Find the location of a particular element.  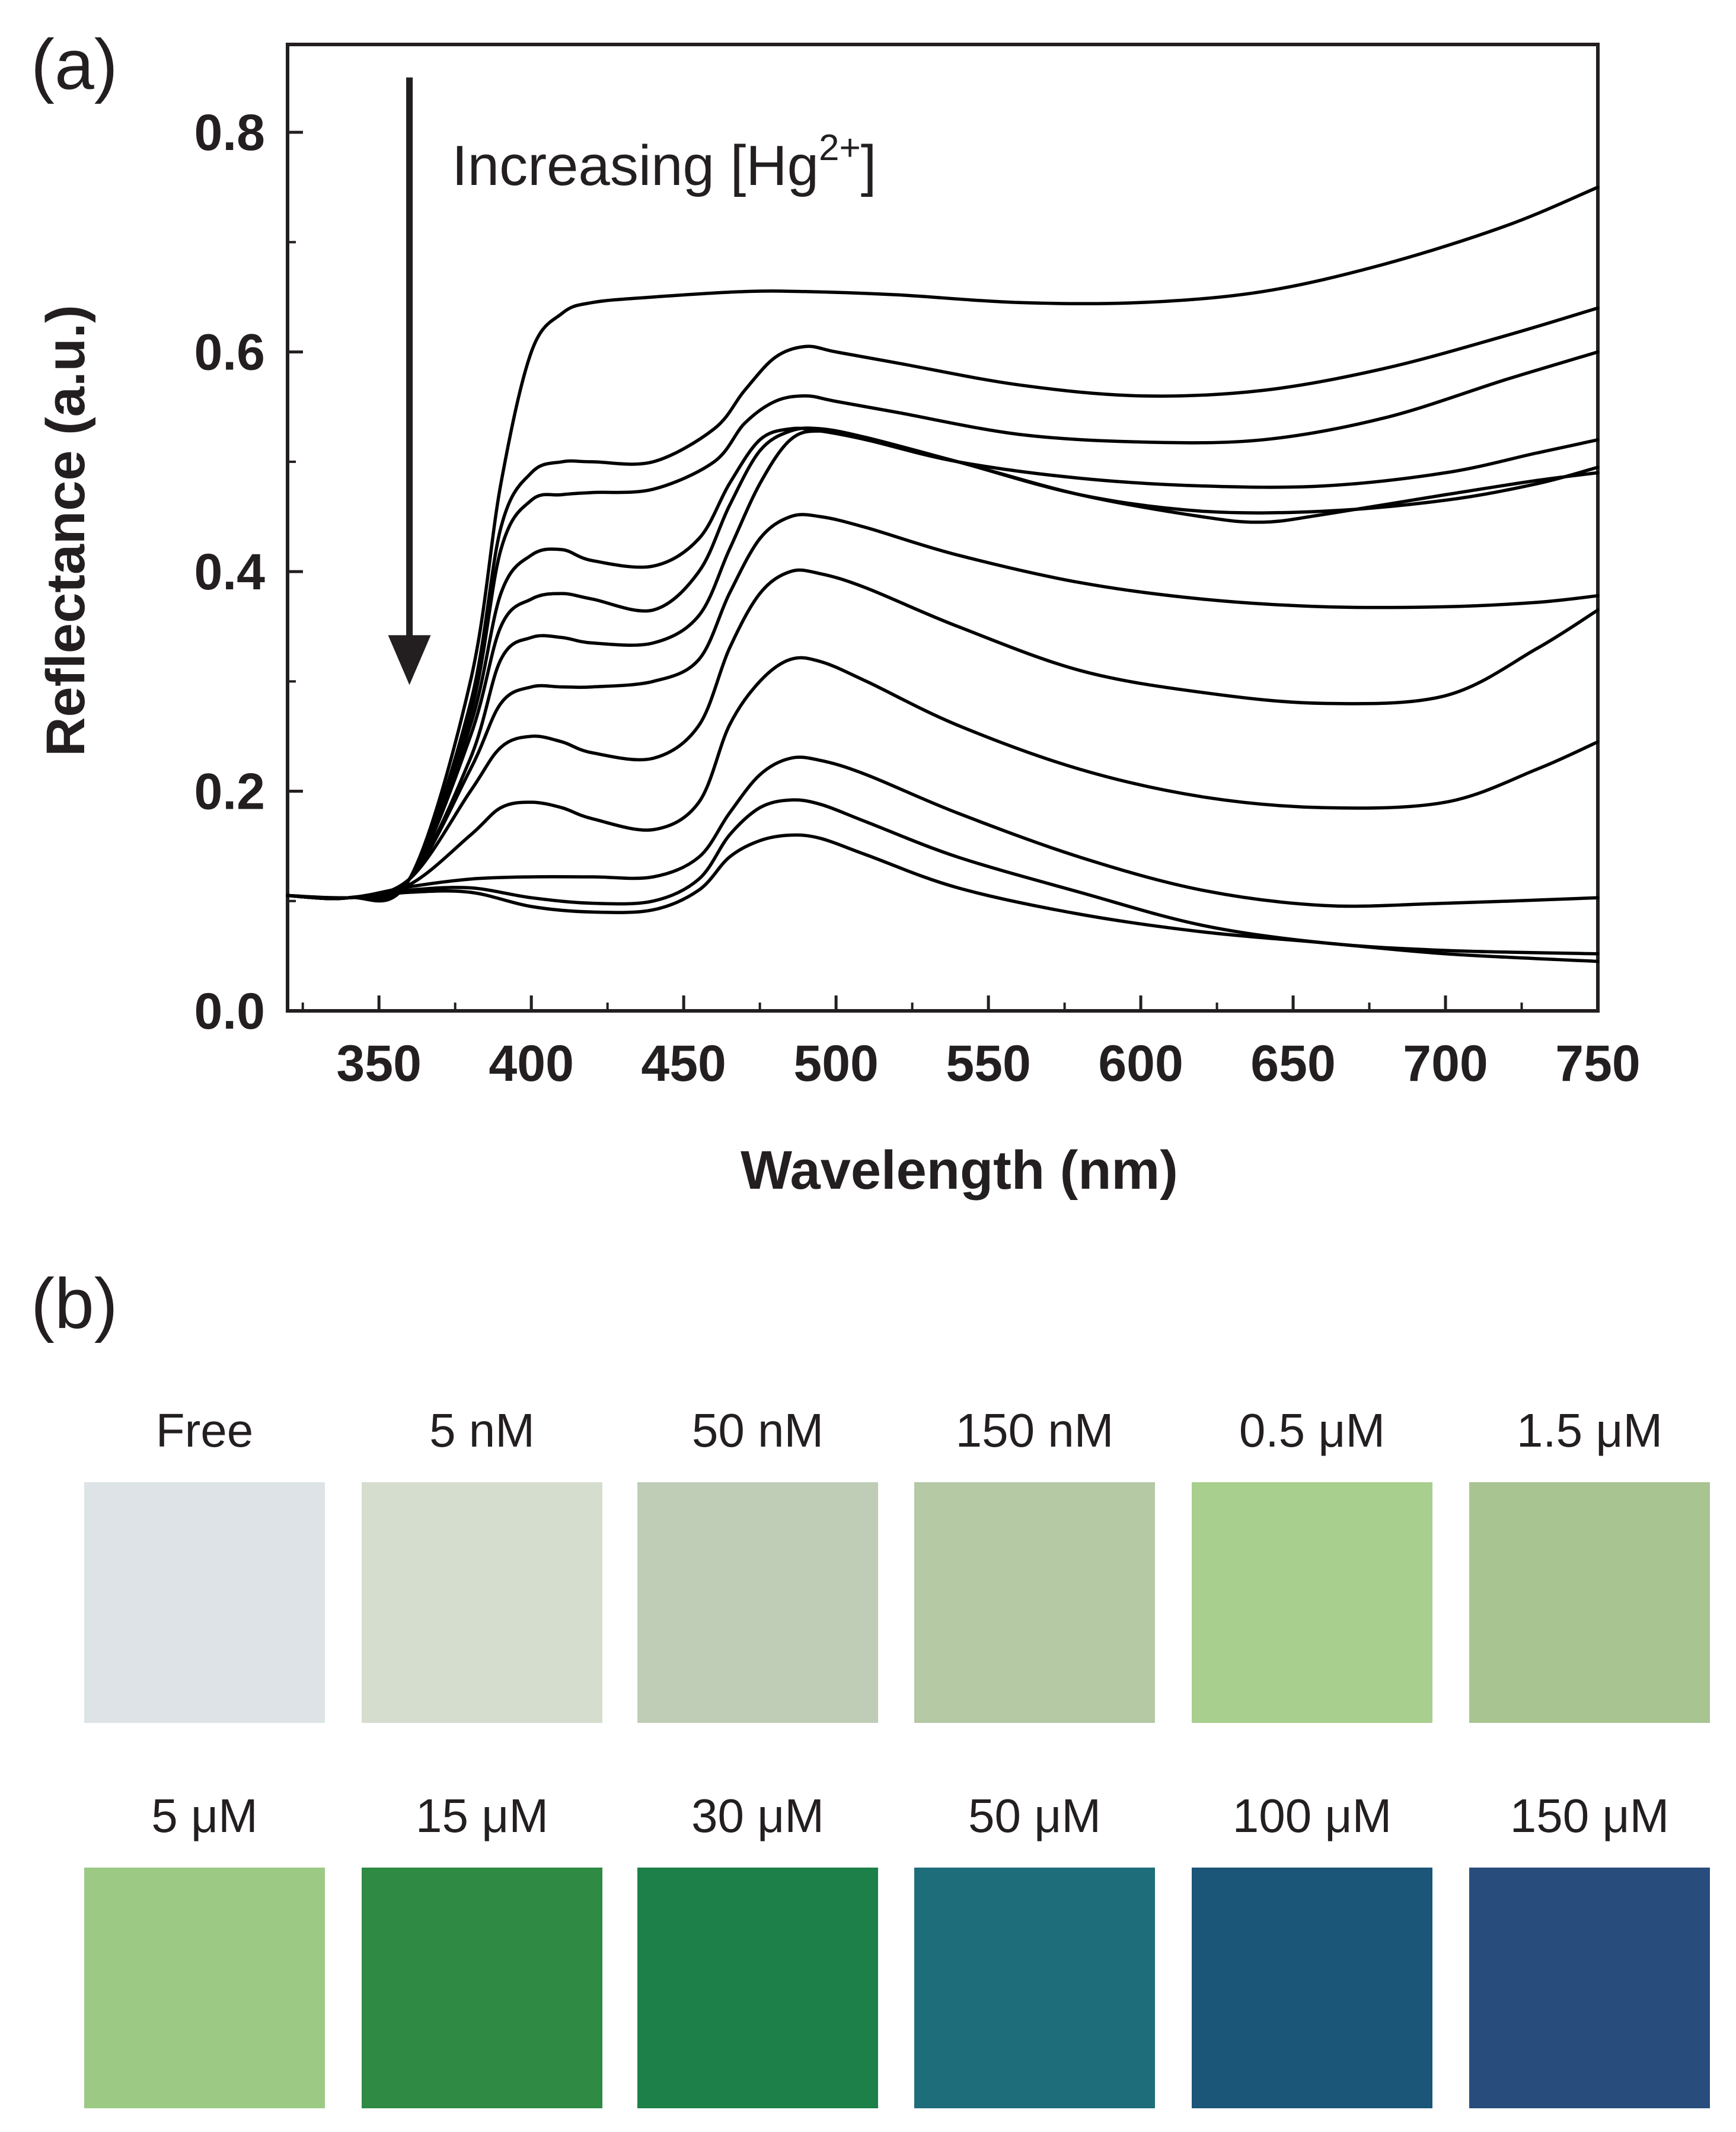

panel-b-label: (b) is located at coordinates (74, 1303).